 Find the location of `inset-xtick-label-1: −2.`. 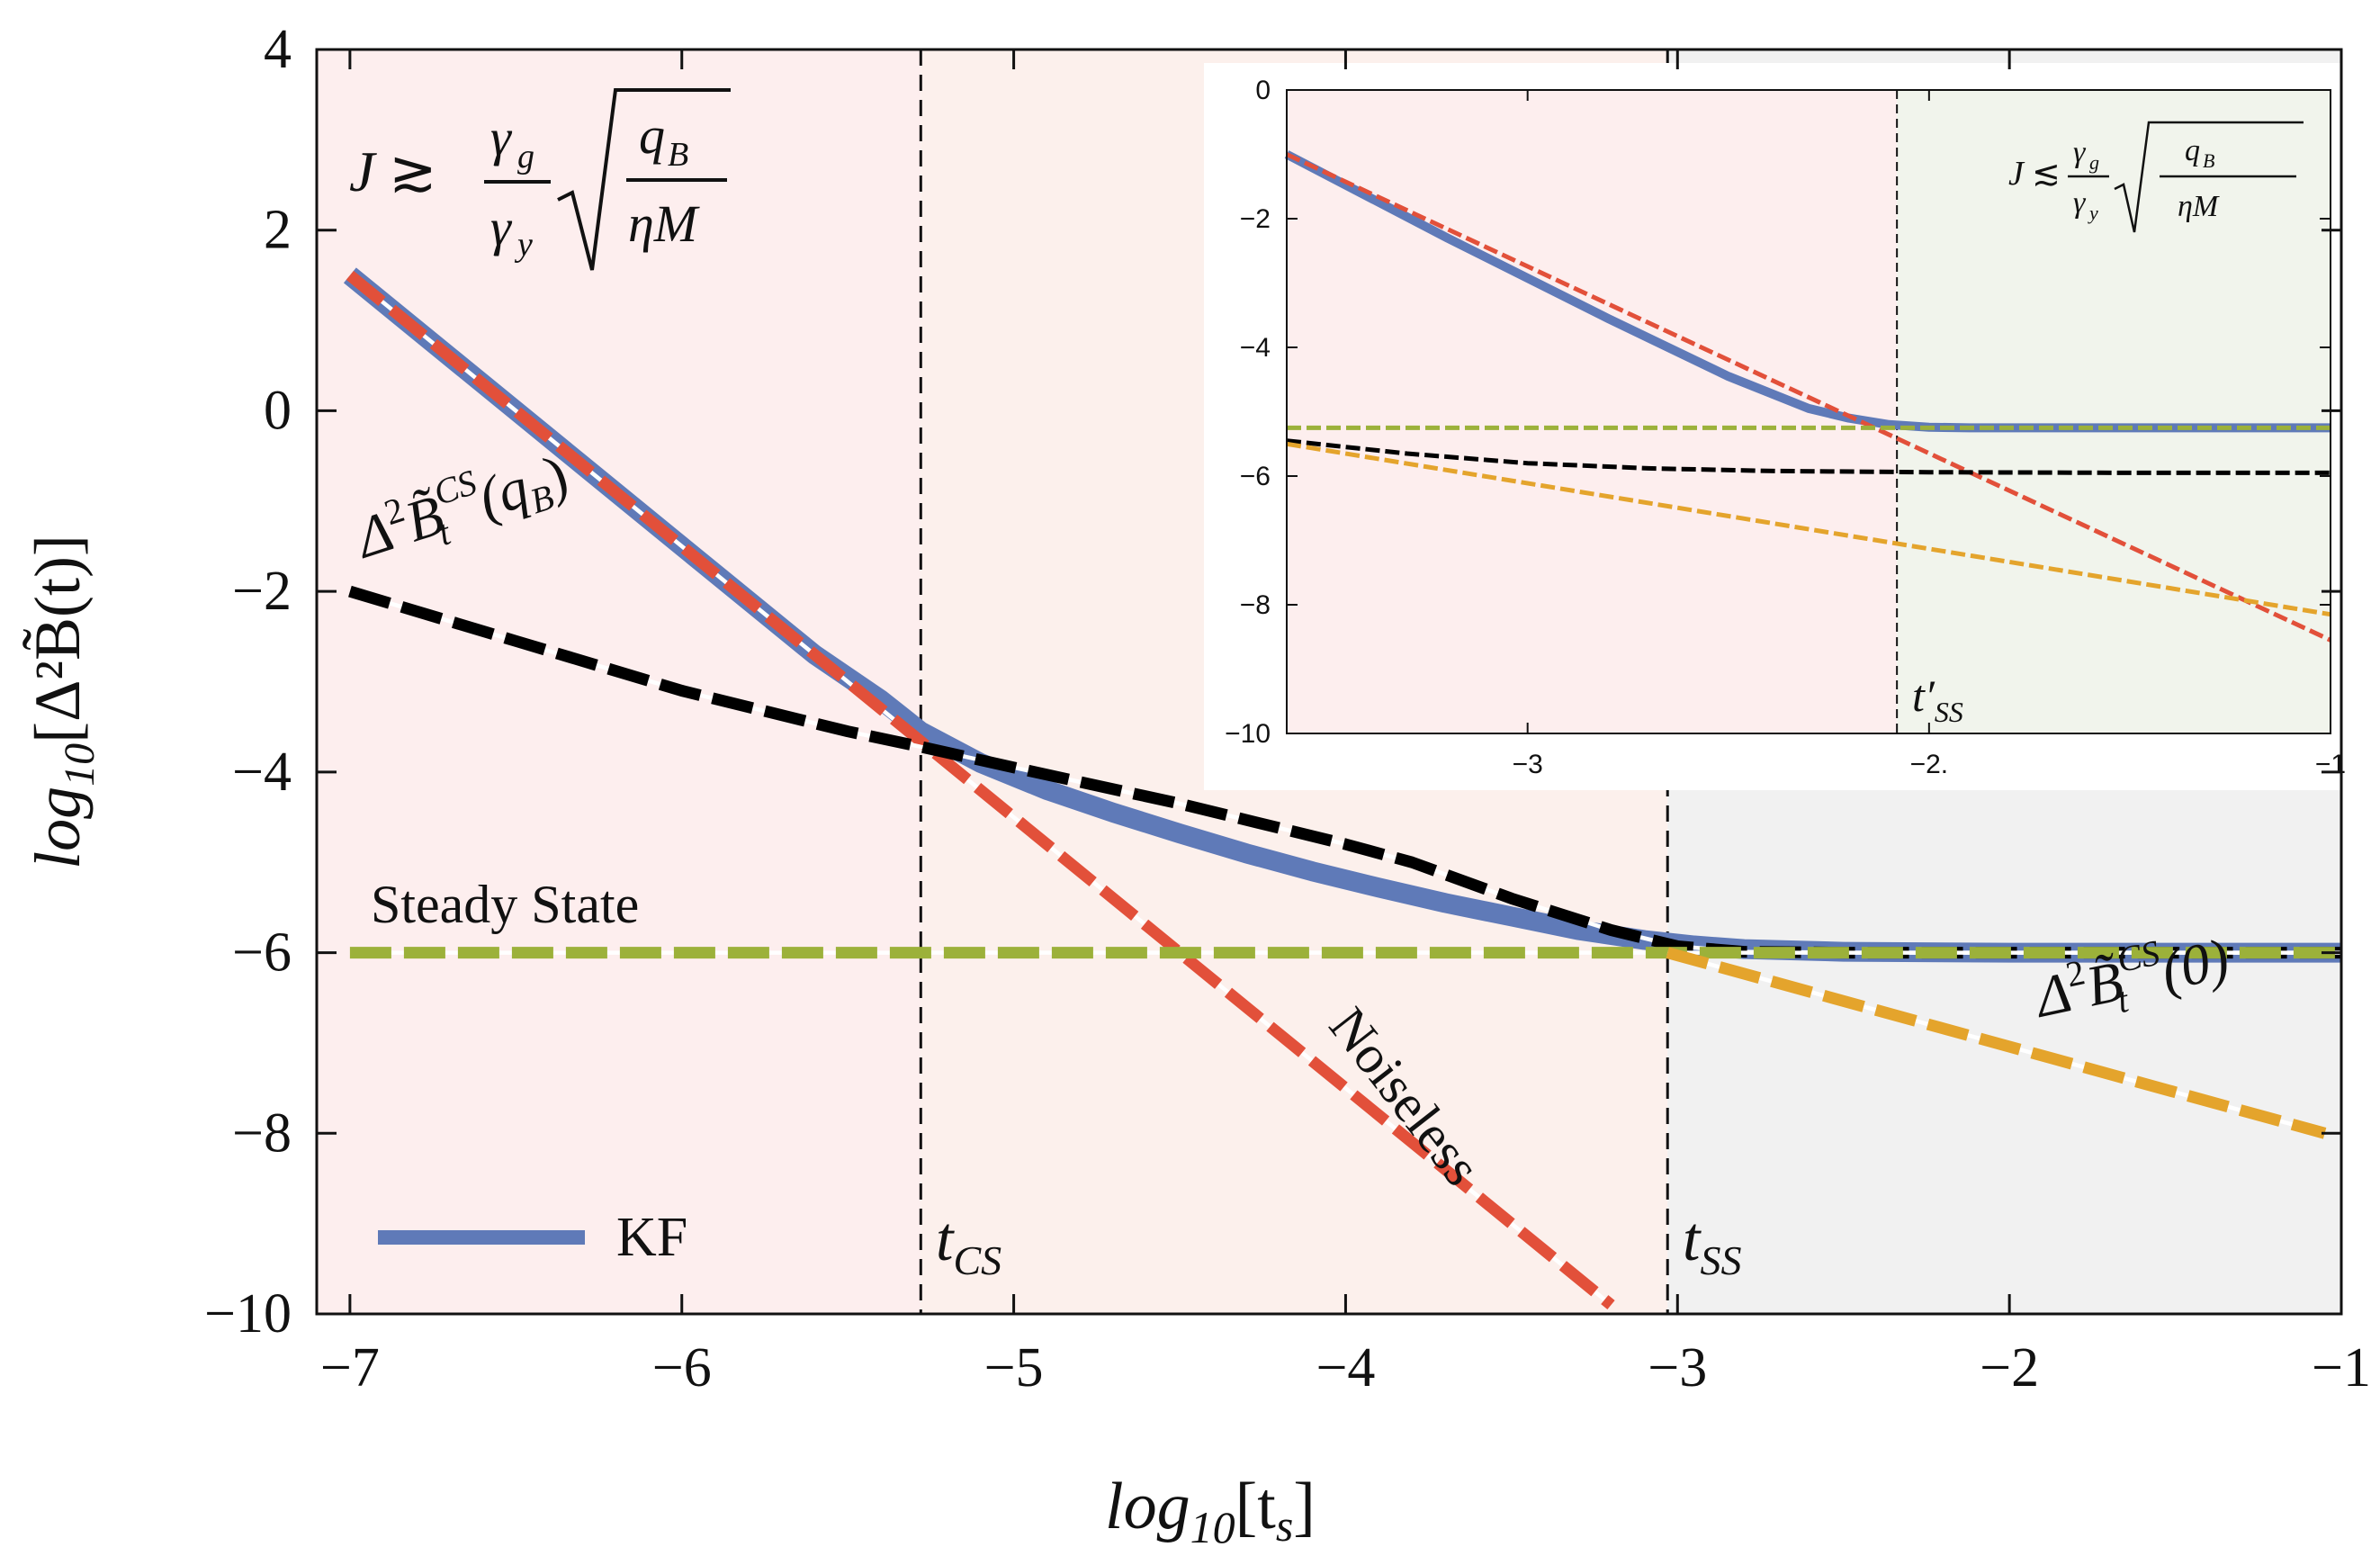

inset-xtick-label-1: −2. is located at coordinates (1930, 764).